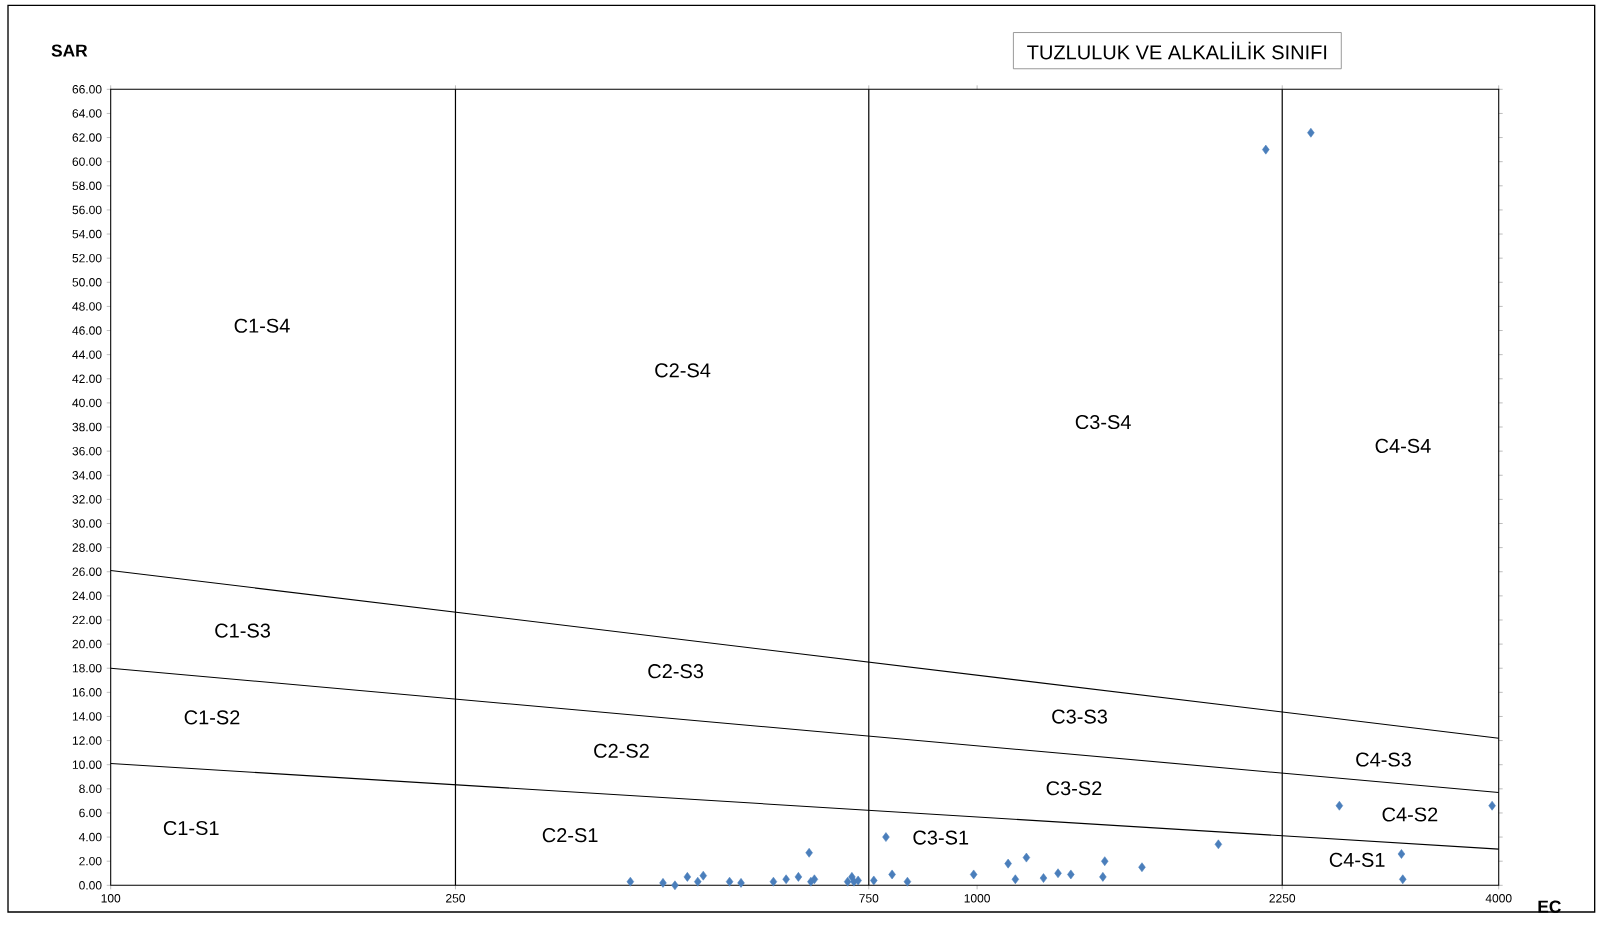 The height and width of the screenshot is (944, 1606). Describe the element at coordinates (87, 620) in the screenshot. I see `y-tick-label: 22.00` at that location.